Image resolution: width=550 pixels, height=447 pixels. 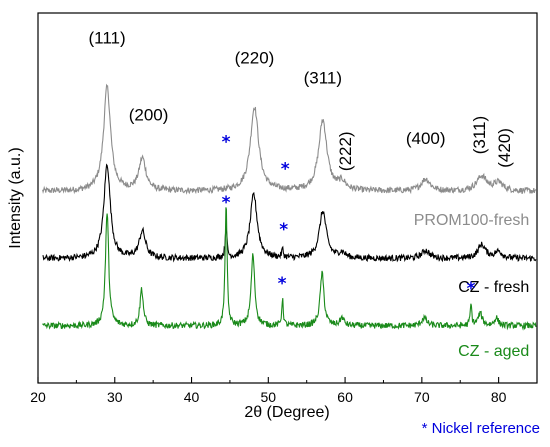 What do you see at coordinates (504, 148) in the screenshot?
I see `peak-label: (420)` at bounding box center [504, 148].